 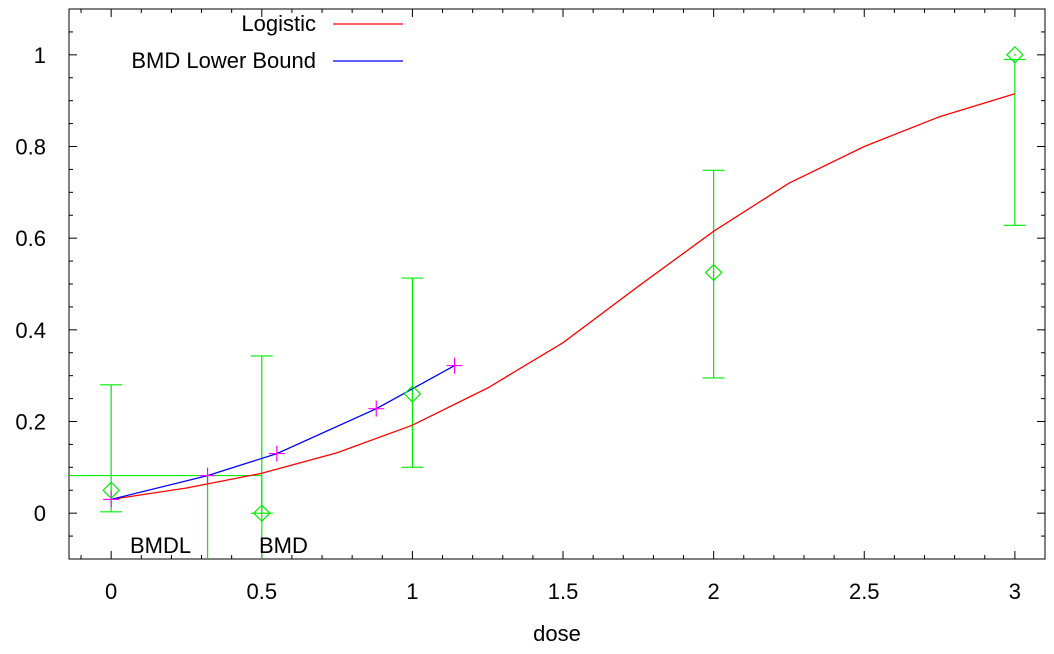 I want to click on x-tick-labels: 0 0.5 1 1.5 2 2.5 3, so click(x=563, y=591).